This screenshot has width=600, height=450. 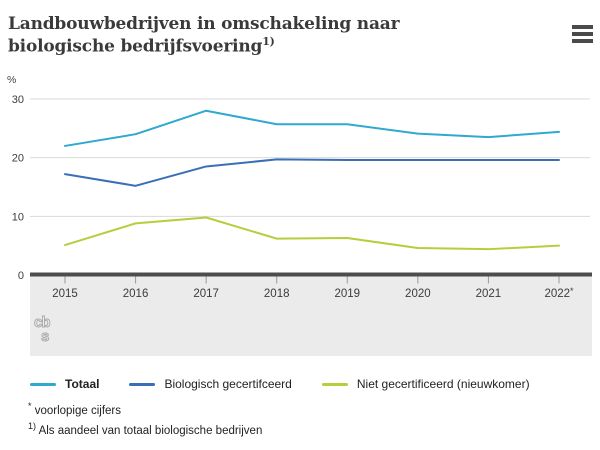 I want to click on series-line-totaal, so click(x=312, y=128).